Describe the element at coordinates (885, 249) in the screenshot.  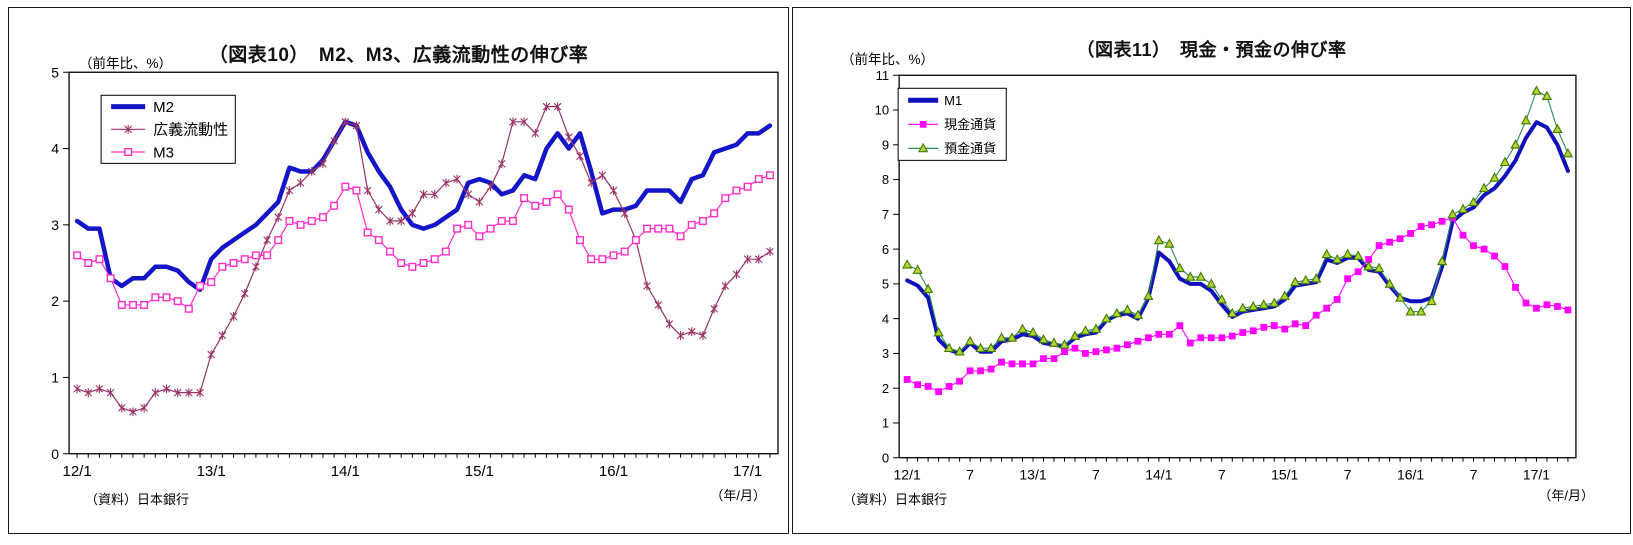
I see `y-tick-label: 6` at that location.